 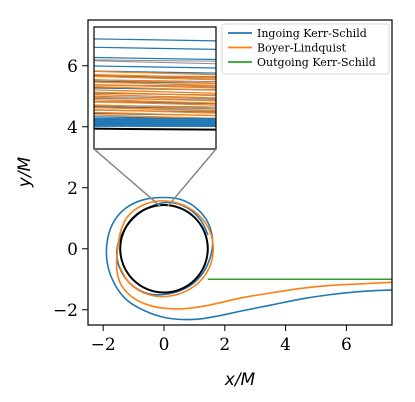 I want to click on y-tick-label: −2, so click(x=65, y=311).